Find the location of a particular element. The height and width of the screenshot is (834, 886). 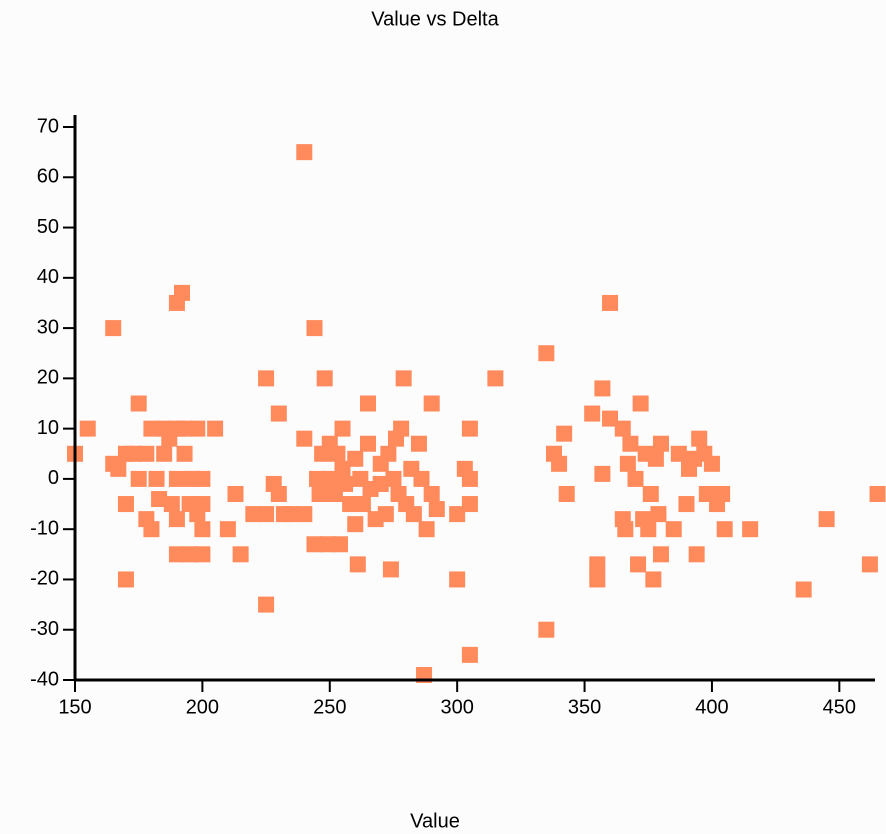

y-tick-label: 10 is located at coordinates (48, 428).